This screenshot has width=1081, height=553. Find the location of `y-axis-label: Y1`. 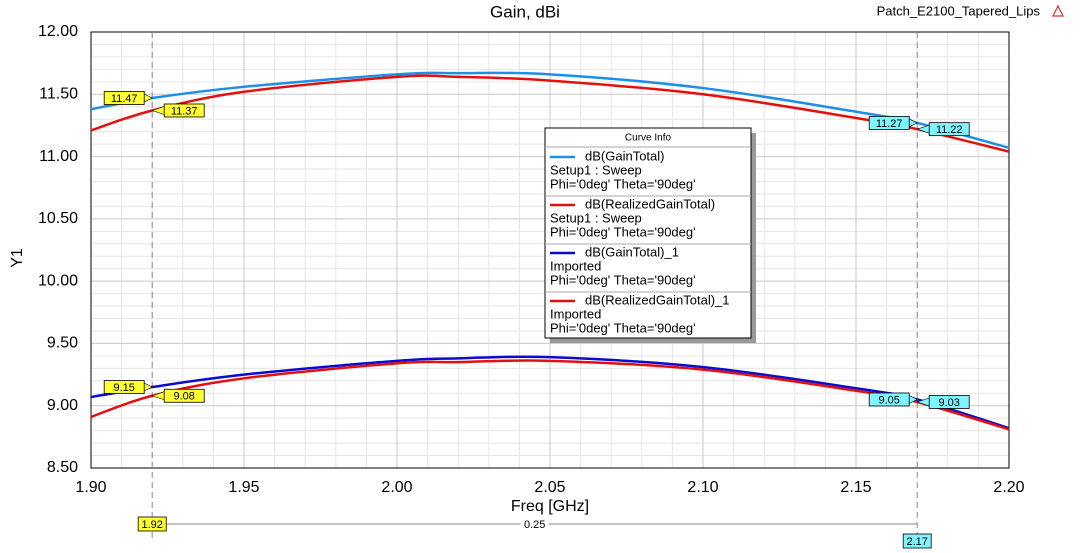

y-axis-label: Y1 is located at coordinates (17, 258).